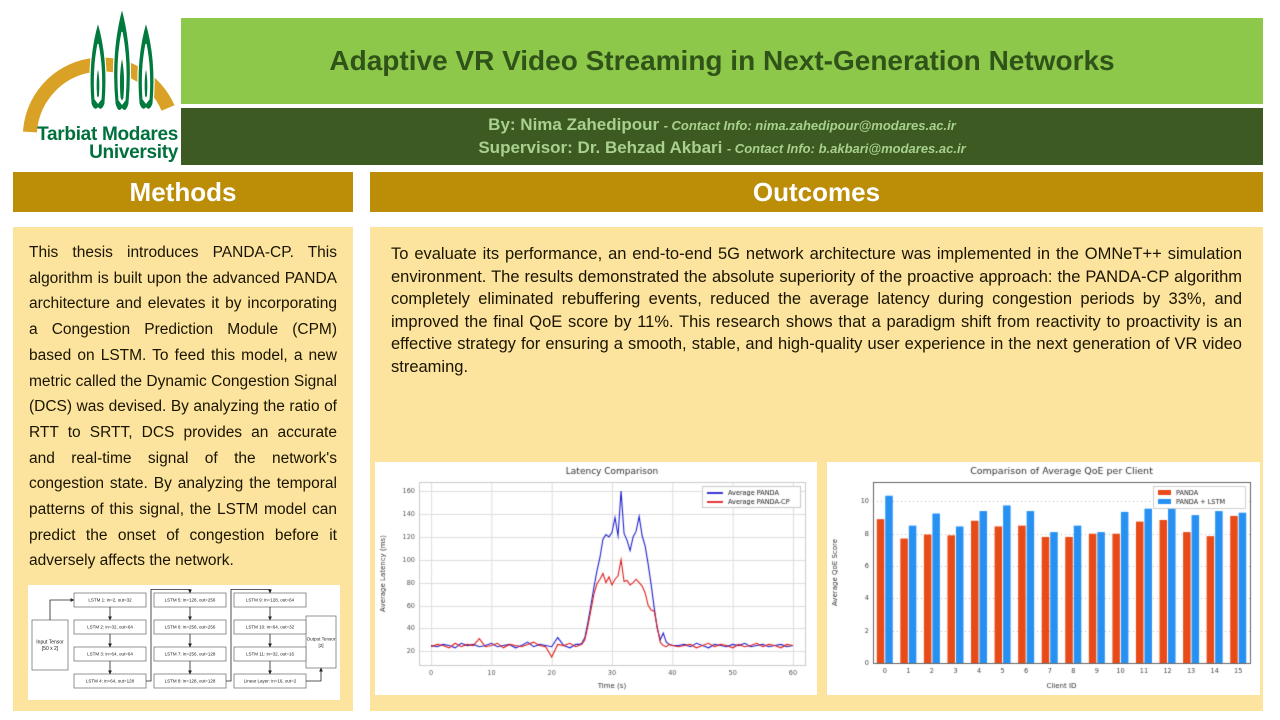 The width and height of the screenshot is (1280, 720). I want to click on latency-chart-figure, so click(596, 578).